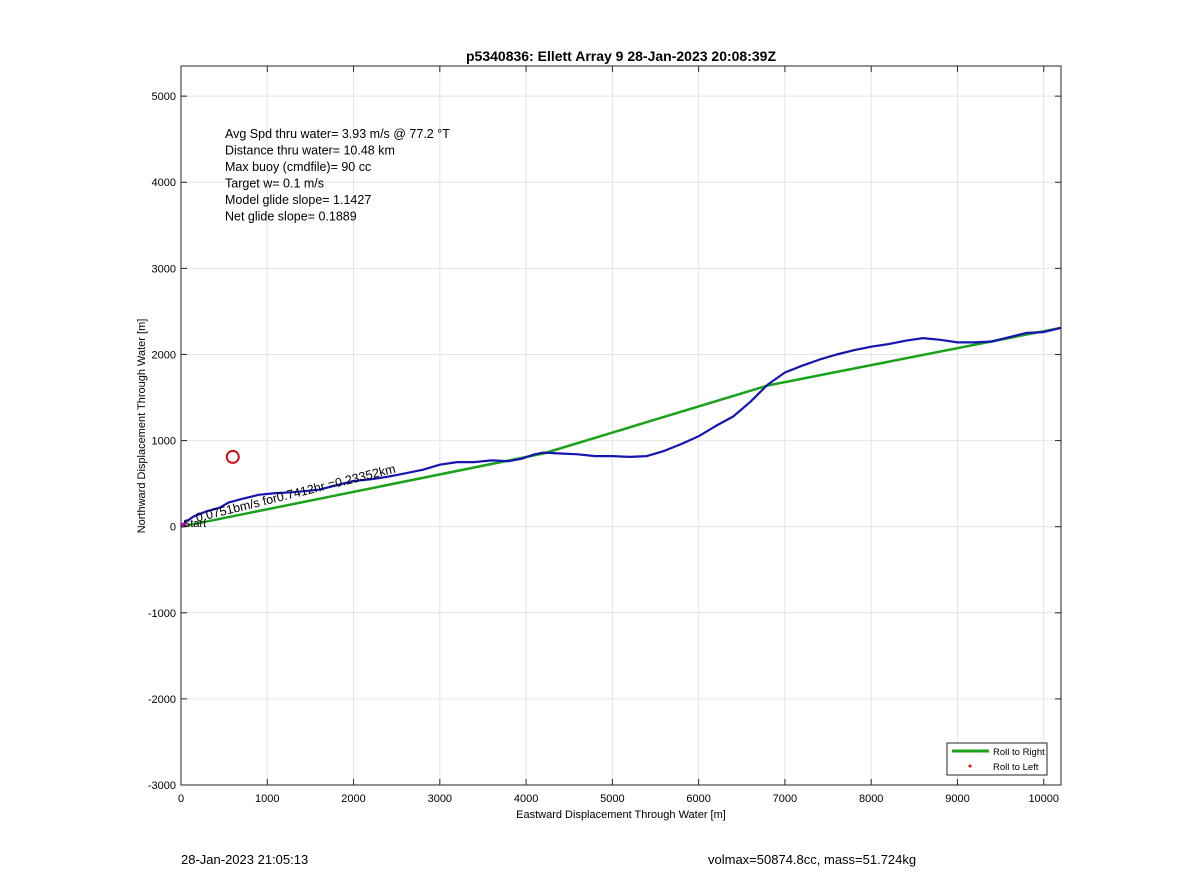  I want to click on x-tick-label: 9000, so click(957, 799).